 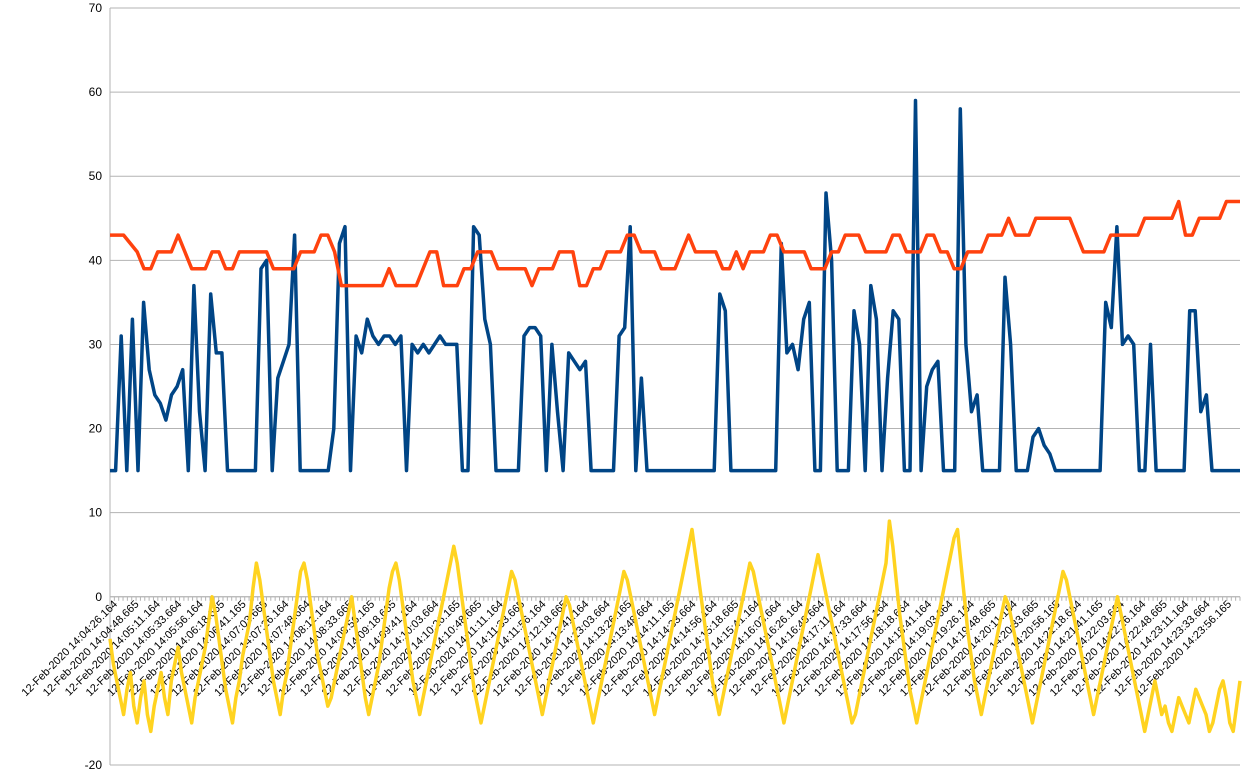 I want to click on y-tick-label: 30, so click(x=96, y=344).